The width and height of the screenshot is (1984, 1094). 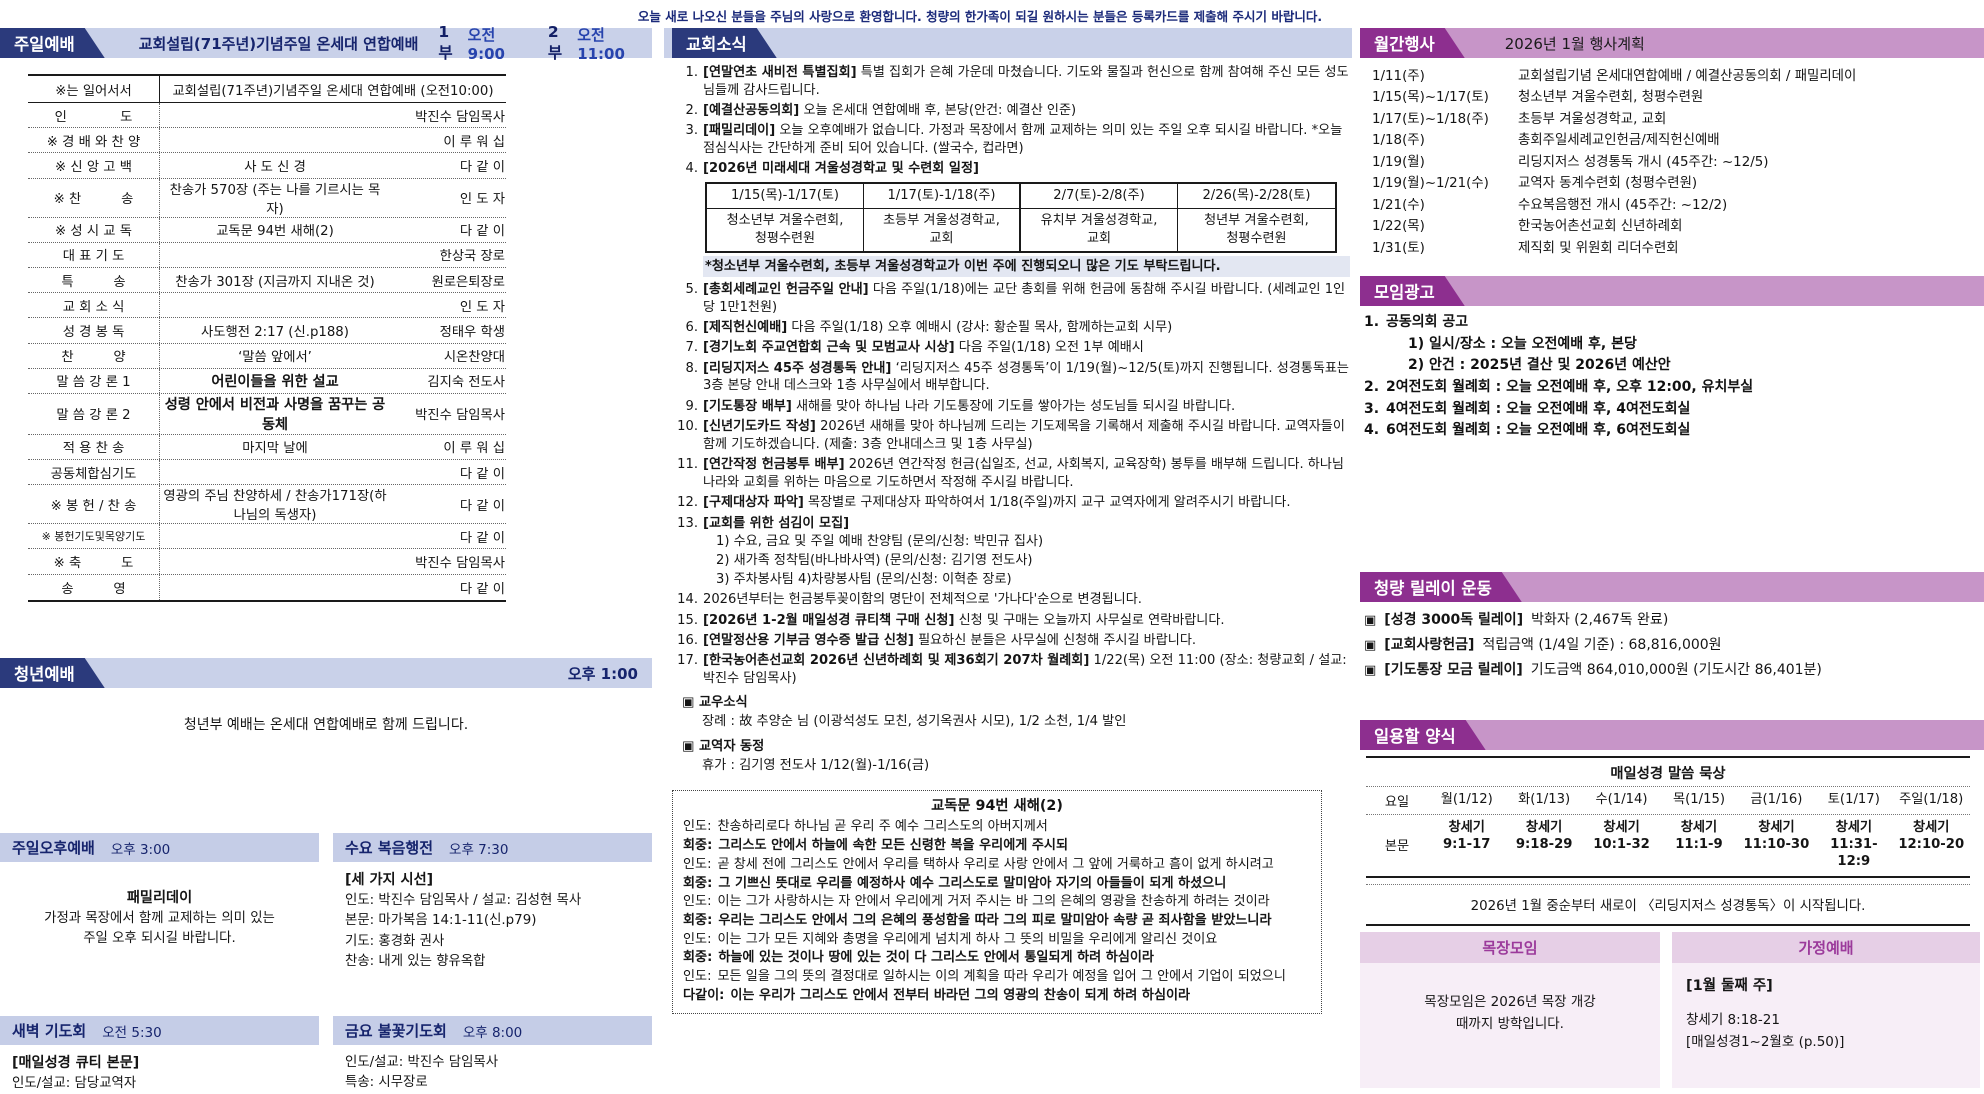 What do you see at coordinates (94, 115) in the screenshot?
I see `worship-row-label: 인 도` at bounding box center [94, 115].